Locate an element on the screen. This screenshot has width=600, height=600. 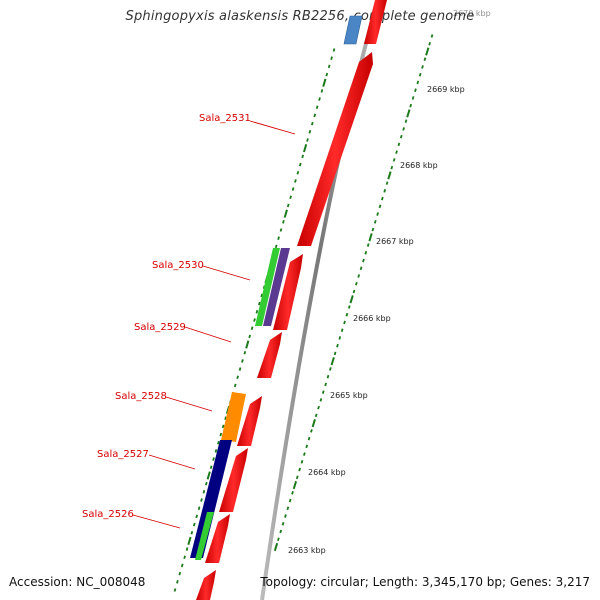
tick-label-2664: 2664 kbp is located at coordinates (327, 472).